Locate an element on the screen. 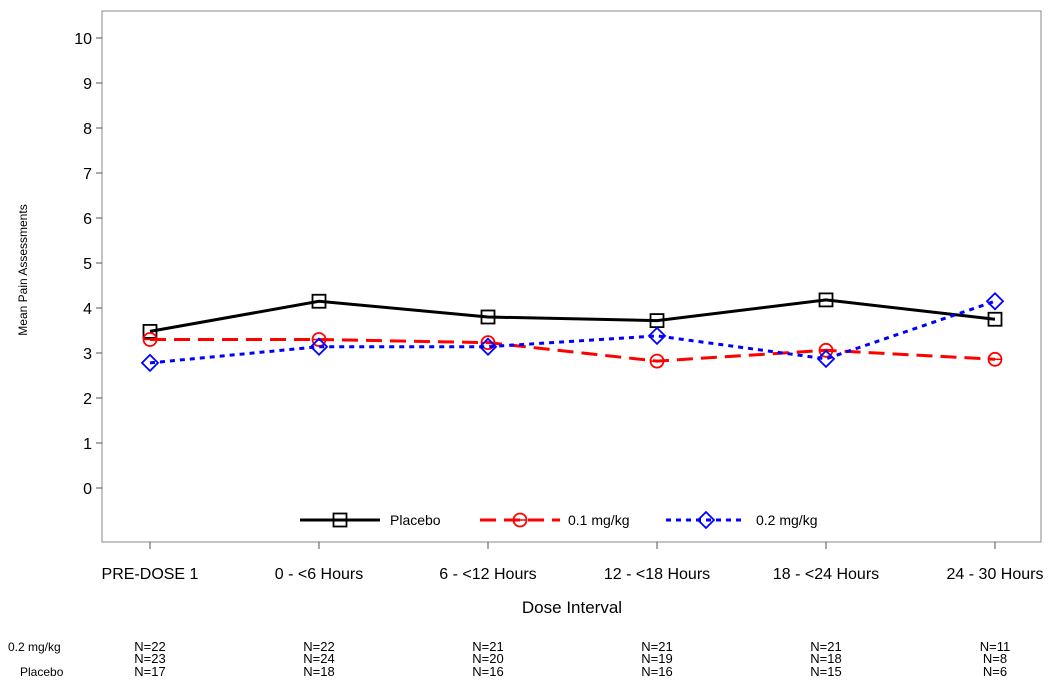  legend-item: 0.2 mg/kg is located at coordinates (741, 520).